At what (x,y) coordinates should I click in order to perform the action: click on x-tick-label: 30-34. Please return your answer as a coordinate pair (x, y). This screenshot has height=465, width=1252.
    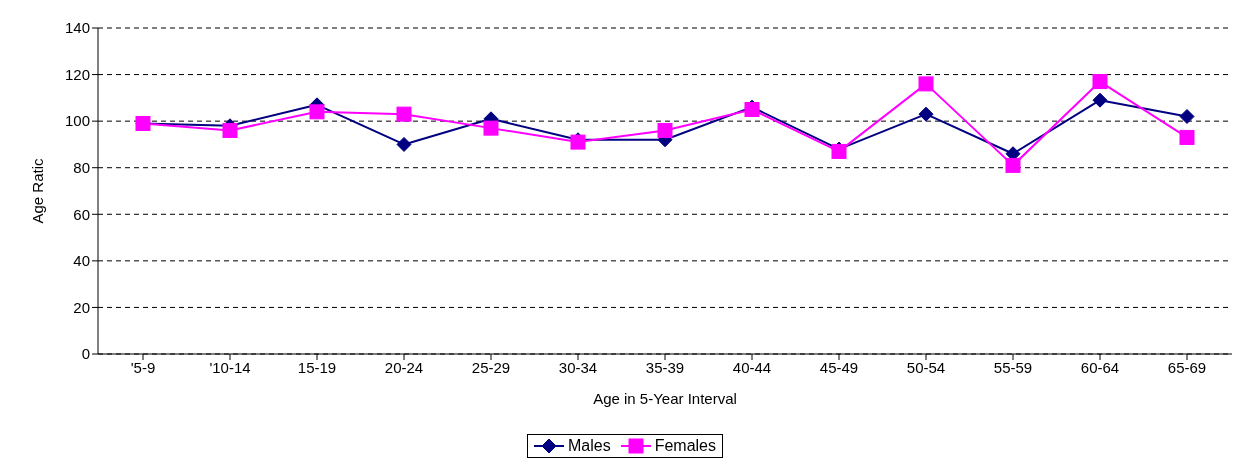
    Looking at the image, I should click on (578, 367).